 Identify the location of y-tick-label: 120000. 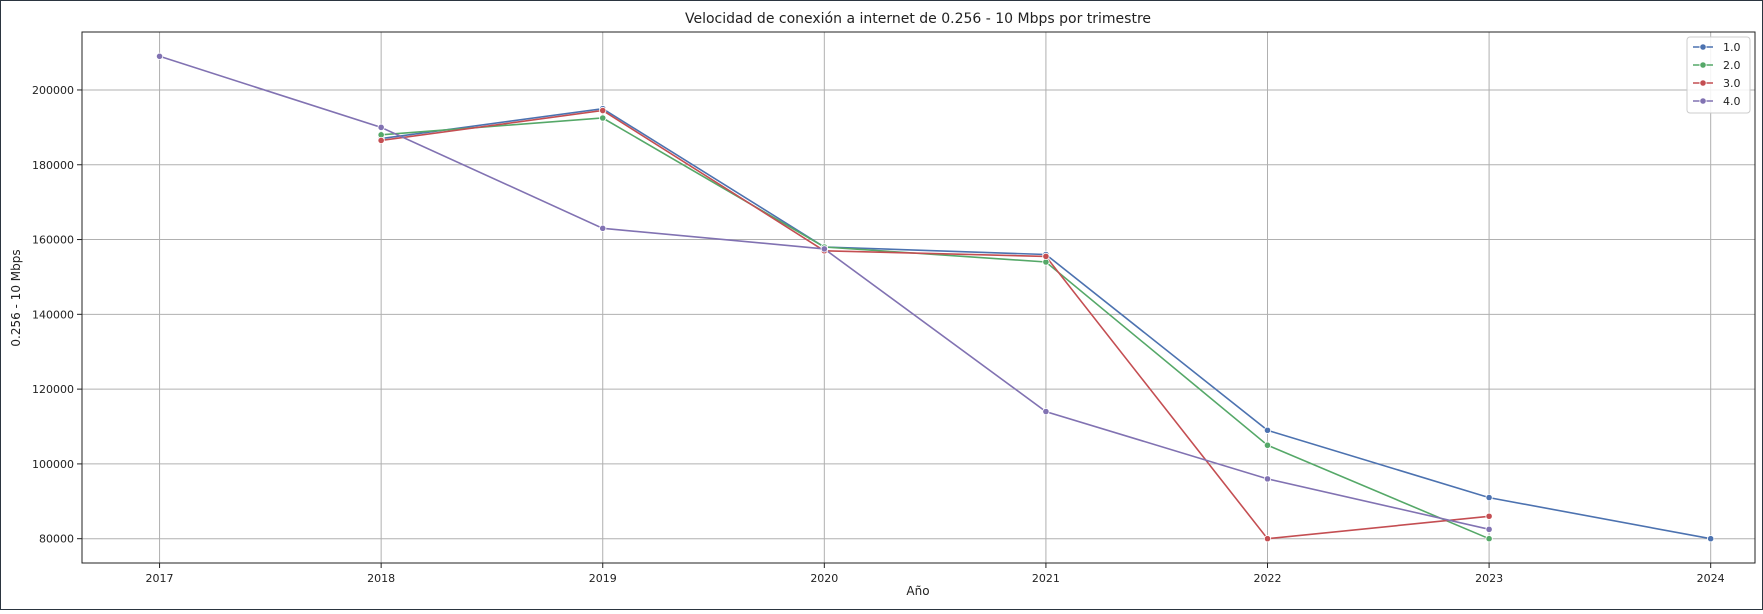
(53, 389).